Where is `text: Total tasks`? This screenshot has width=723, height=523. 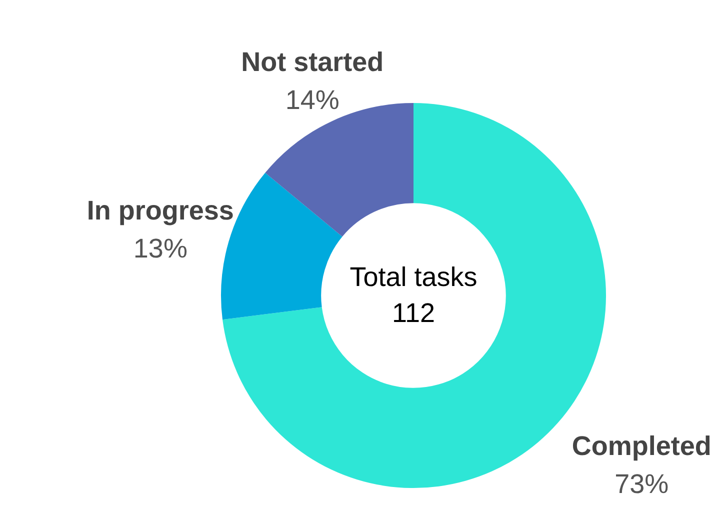
text: Total tasks is located at coordinates (414, 277).